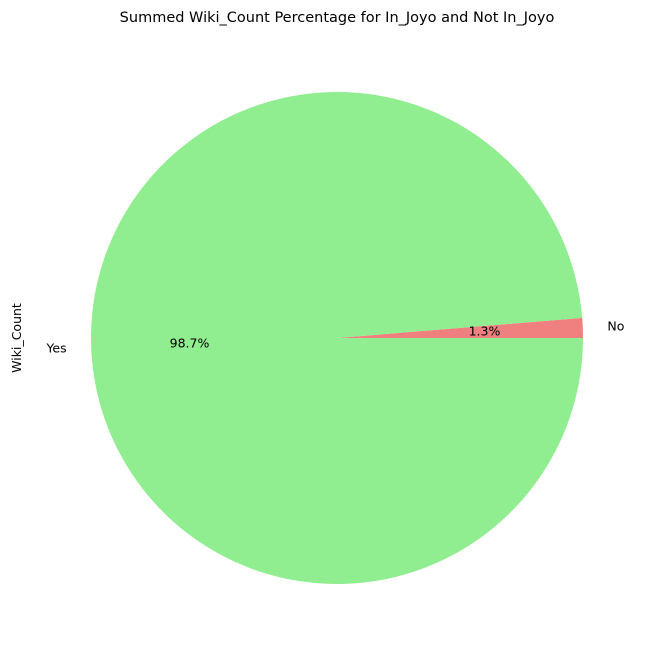  What do you see at coordinates (334, 336) in the screenshot?
I see `pie-labels: No 1.3% Yes 98.7%` at bounding box center [334, 336].